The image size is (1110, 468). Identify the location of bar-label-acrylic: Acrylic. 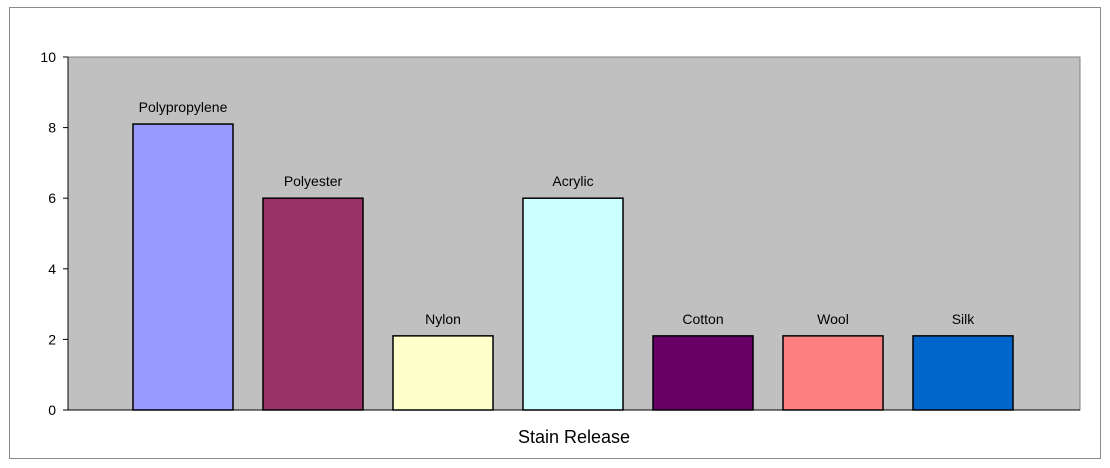
(572, 181).